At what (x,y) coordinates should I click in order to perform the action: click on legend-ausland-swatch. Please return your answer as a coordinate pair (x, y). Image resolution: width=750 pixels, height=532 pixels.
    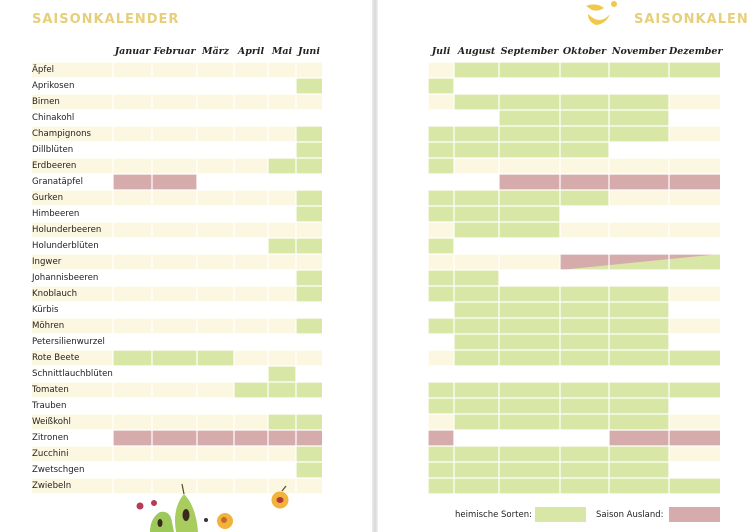
    Looking at the image, I should click on (694, 514).